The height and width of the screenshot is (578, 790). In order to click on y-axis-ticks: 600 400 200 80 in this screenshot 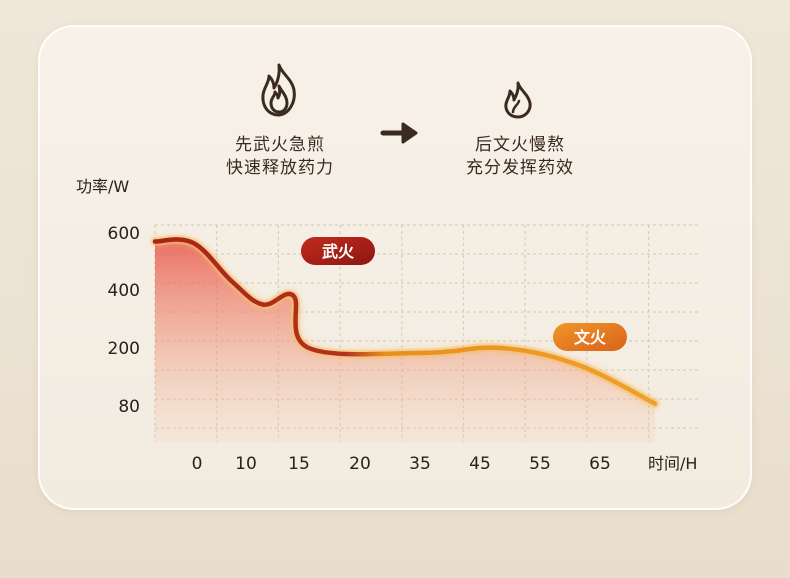, I will do `click(124, 320)`.